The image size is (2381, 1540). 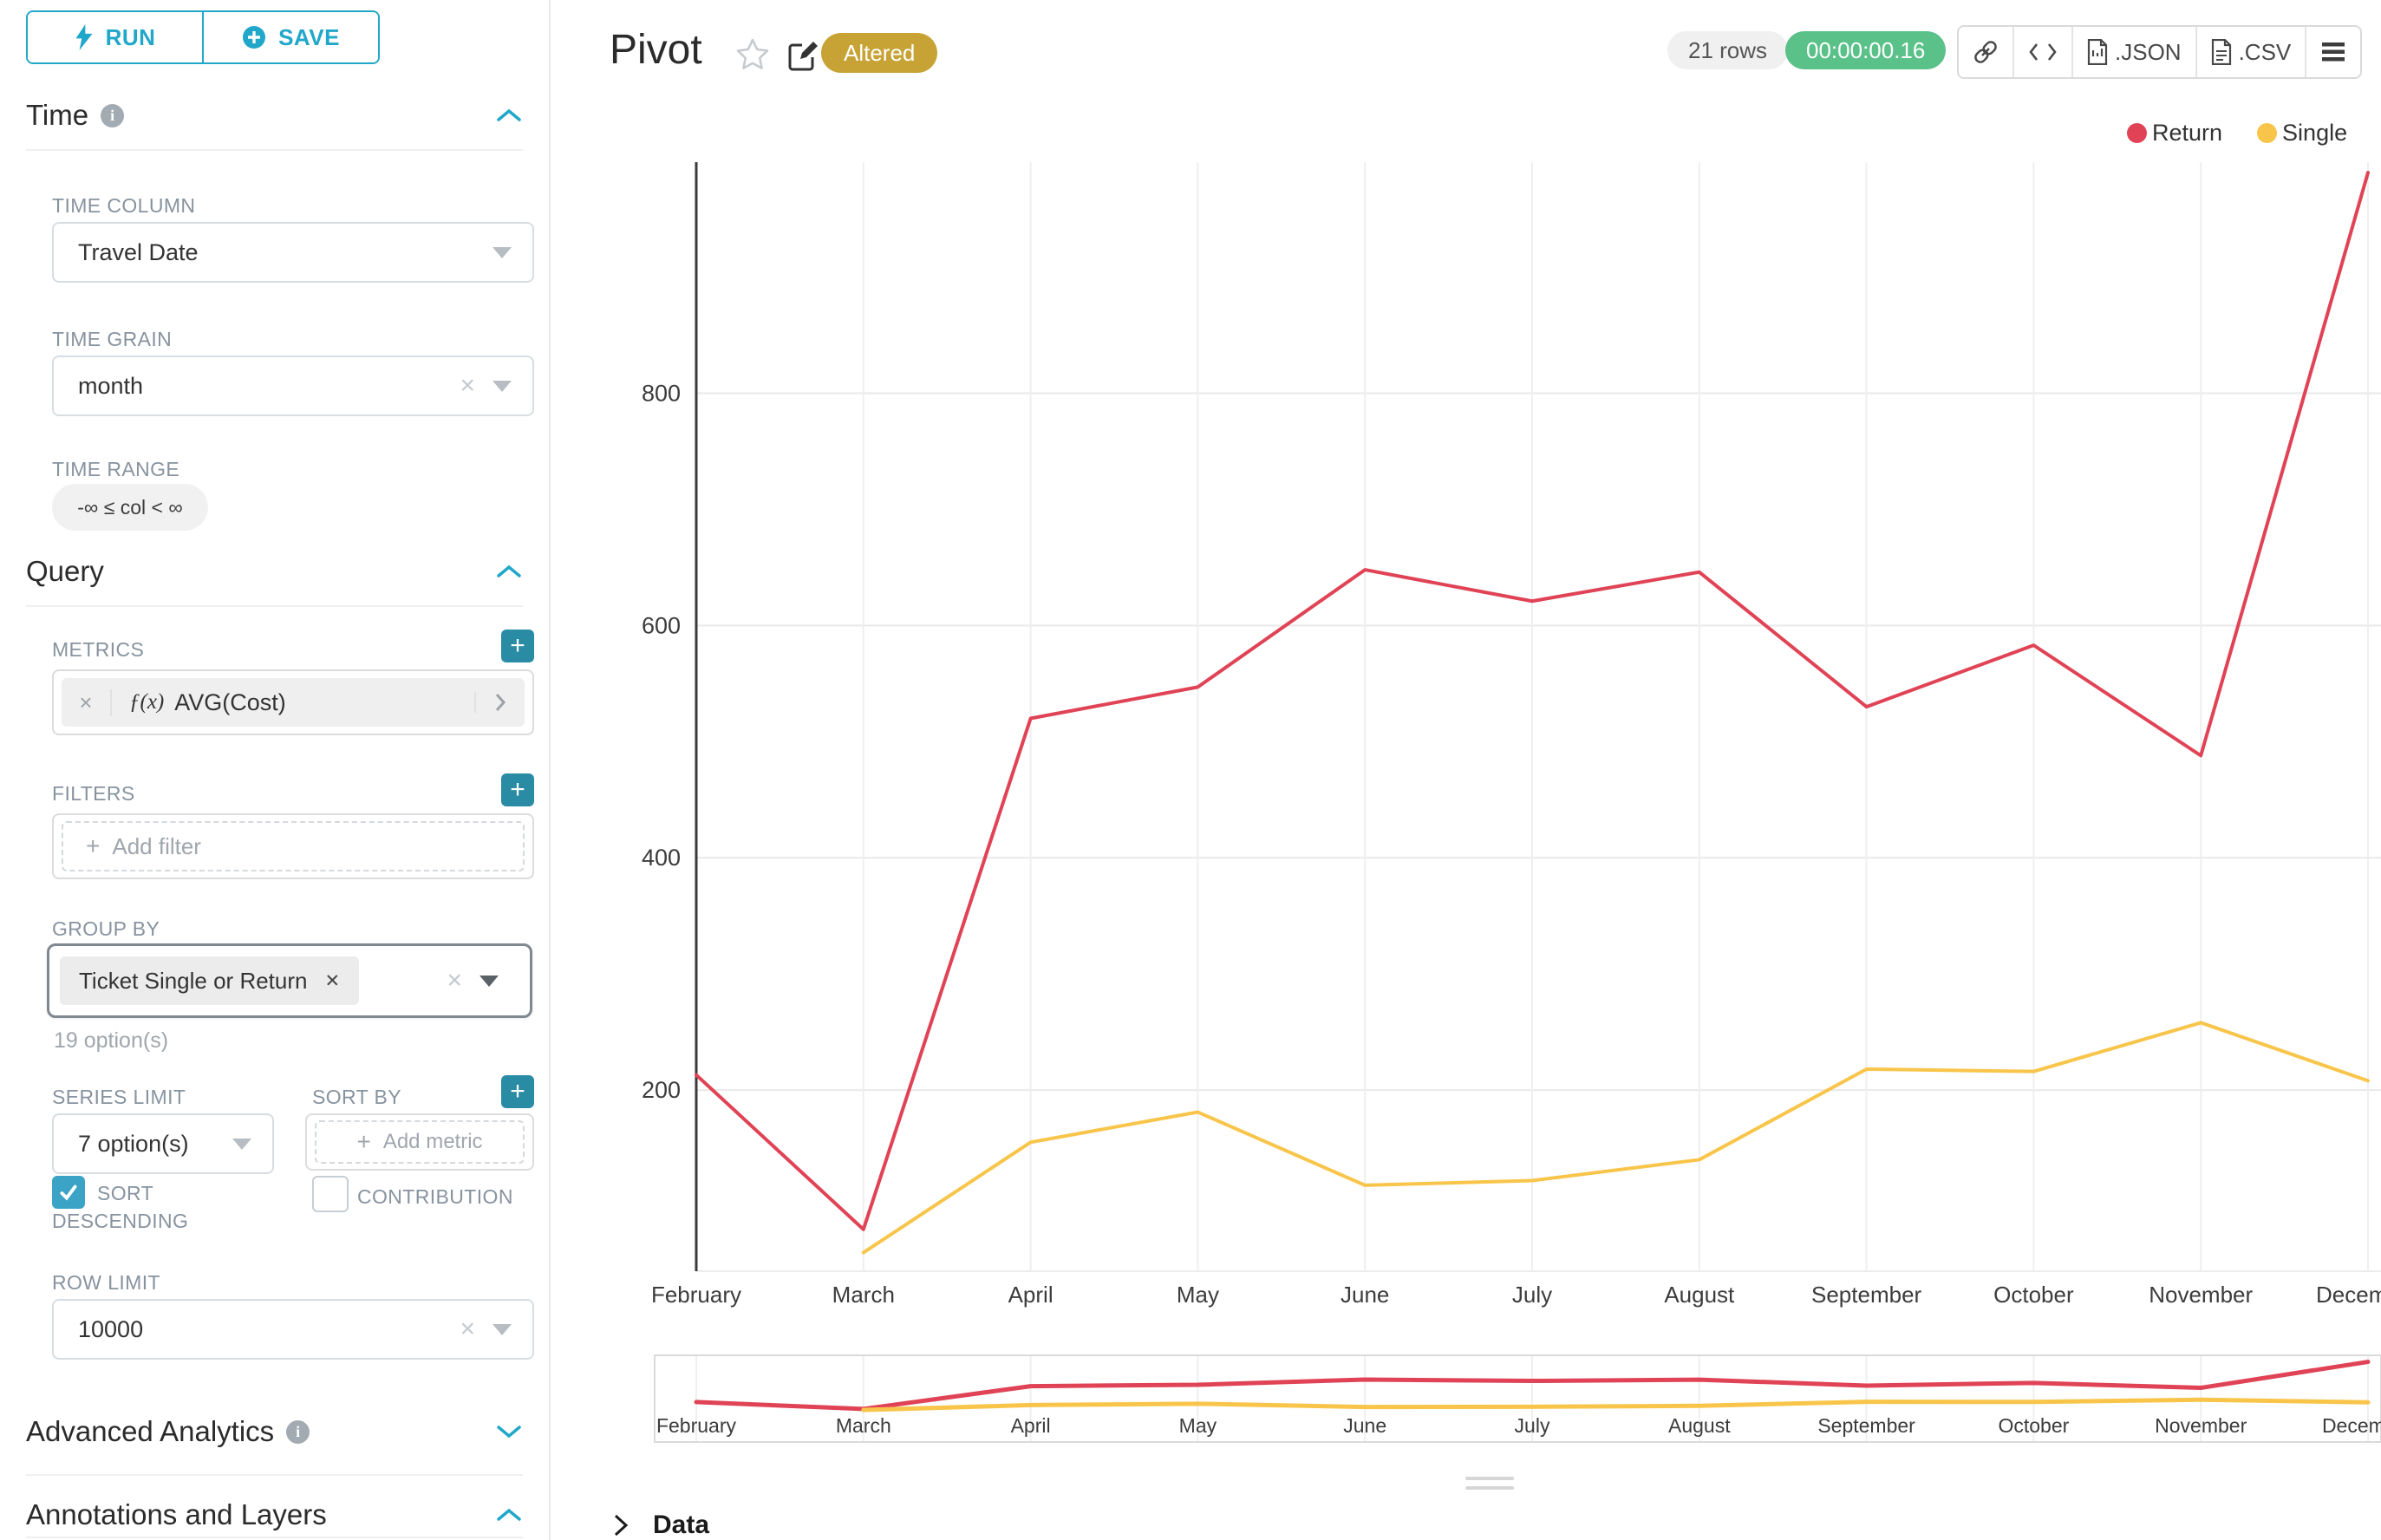 I want to click on add-sort-metric-plus-button: +, so click(x=518, y=1091).